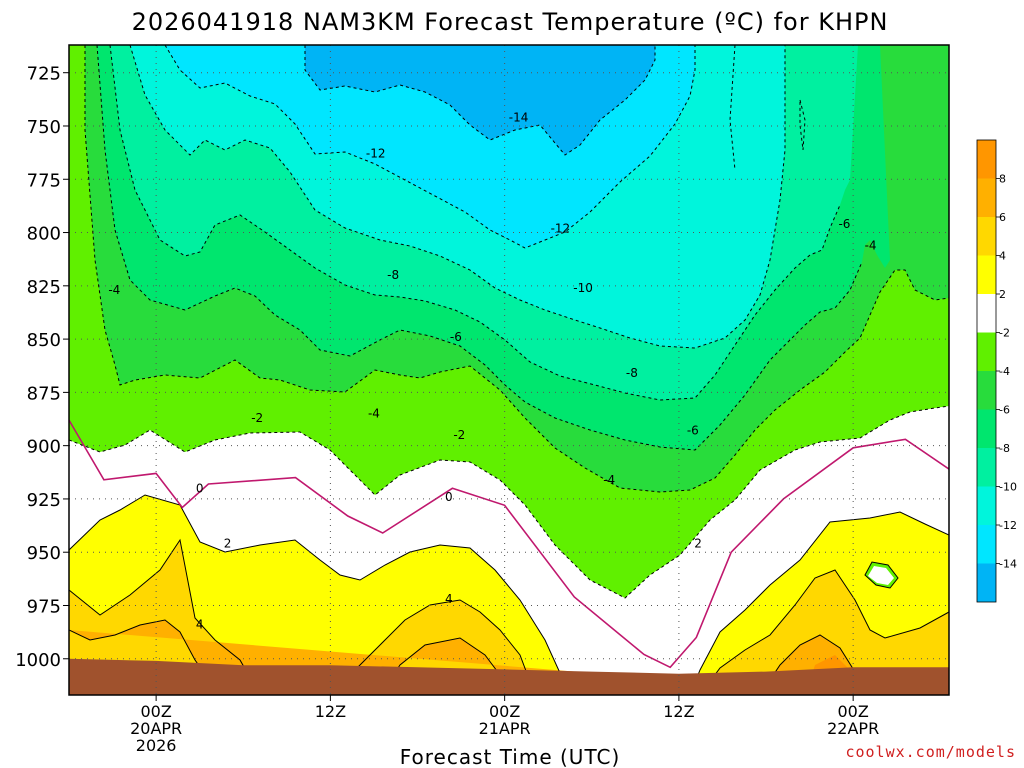 Image resolution: width=1024 pixels, height=768 pixels. I want to click on x-tick-label: 20APR, so click(156, 728).